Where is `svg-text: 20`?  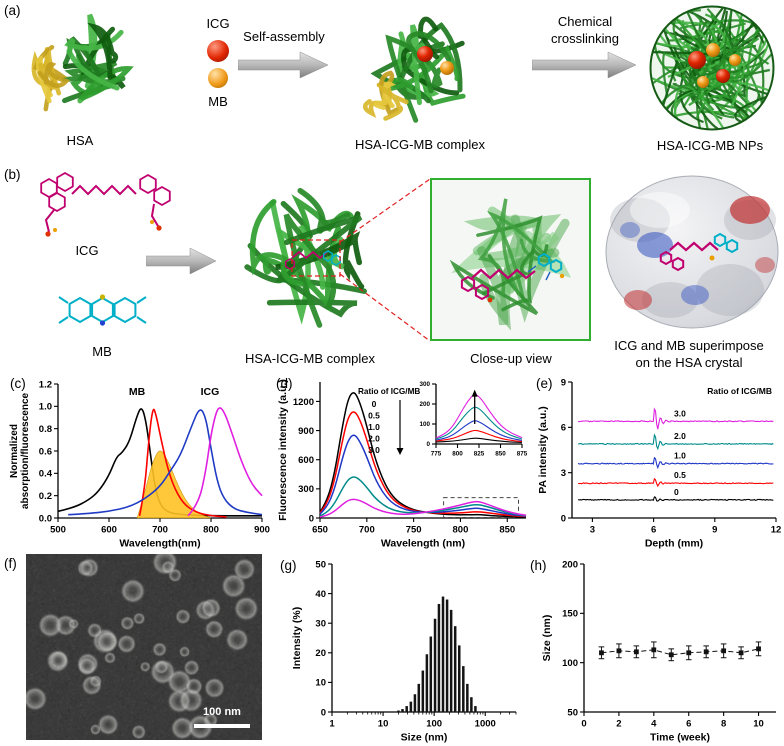 svg-text: 20 is located at coordinates (320, 653).